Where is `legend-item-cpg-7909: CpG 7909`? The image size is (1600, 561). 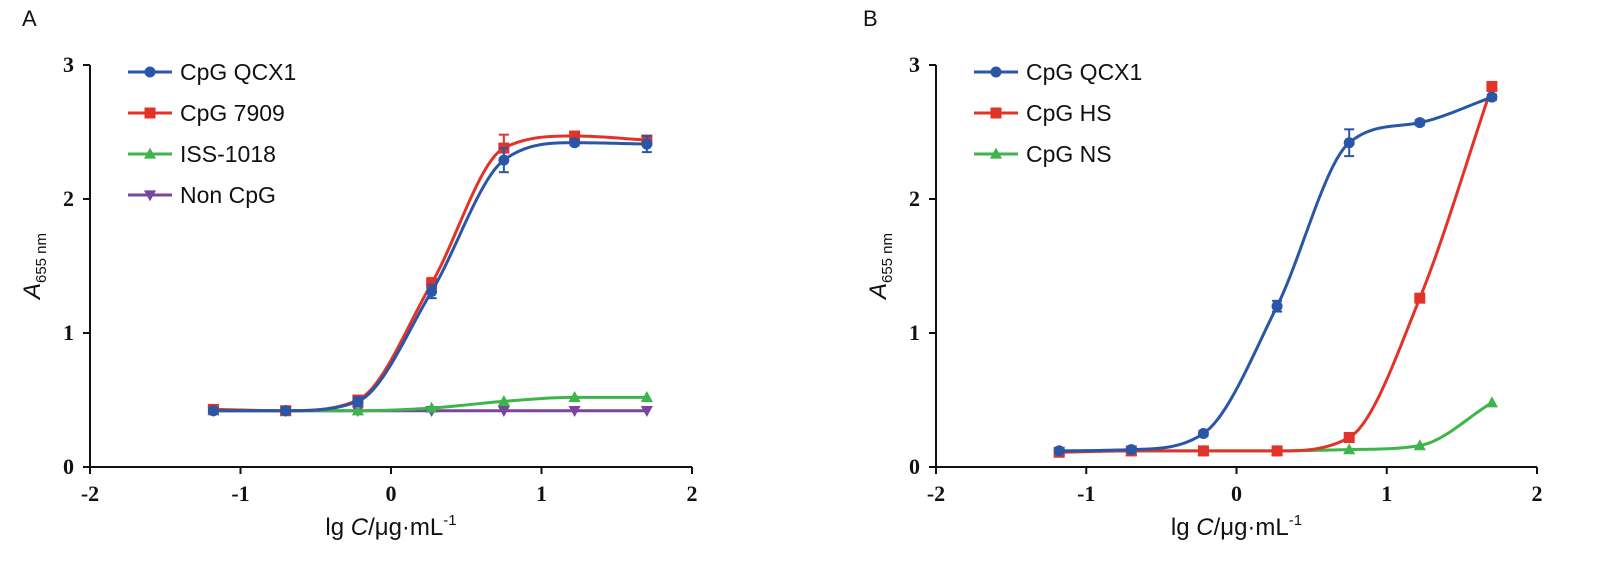 legend-item-cpg-7909: CpG 7909 is located at coordinates (206, 113).